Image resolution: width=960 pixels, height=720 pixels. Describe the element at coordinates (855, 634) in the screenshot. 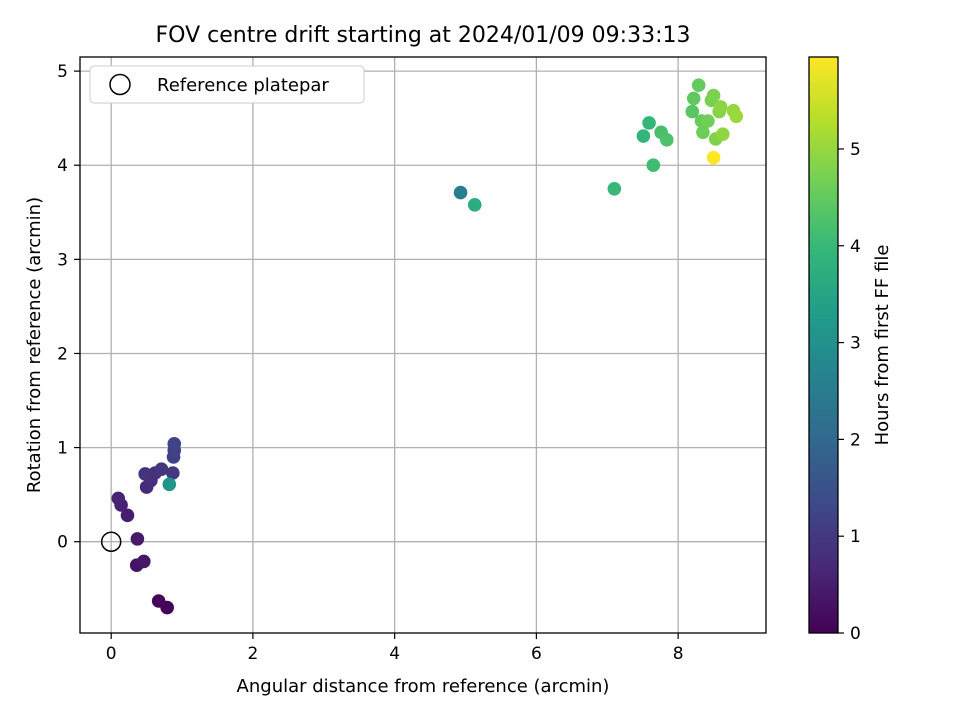

I see `colorbar-tick-label: 0` at that location.